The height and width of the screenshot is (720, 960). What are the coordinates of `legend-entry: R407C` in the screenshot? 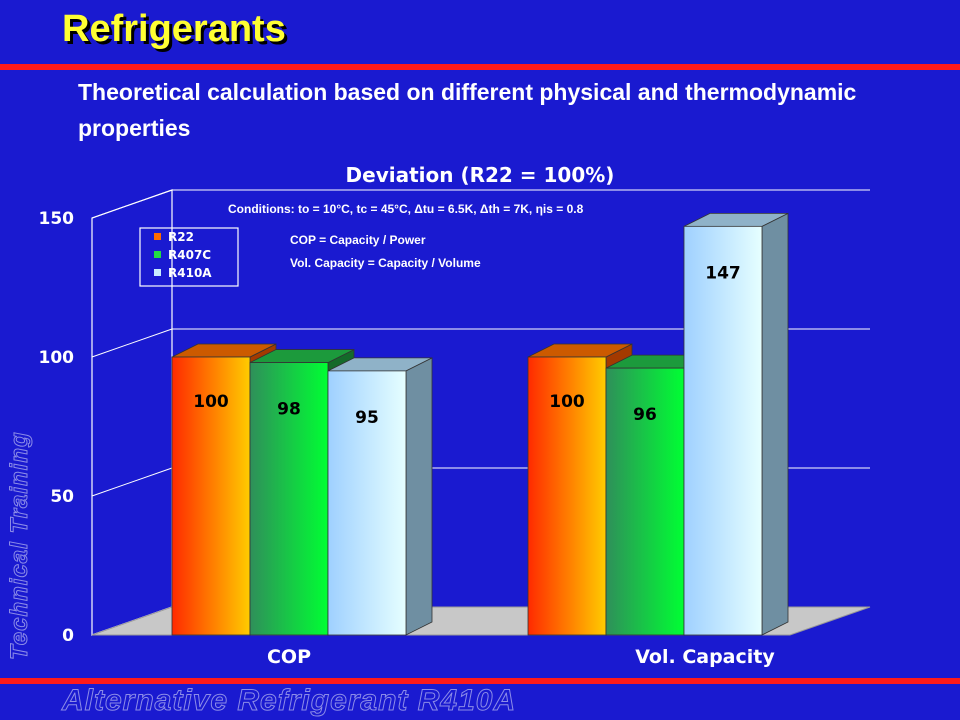 It's located at (189, 255).